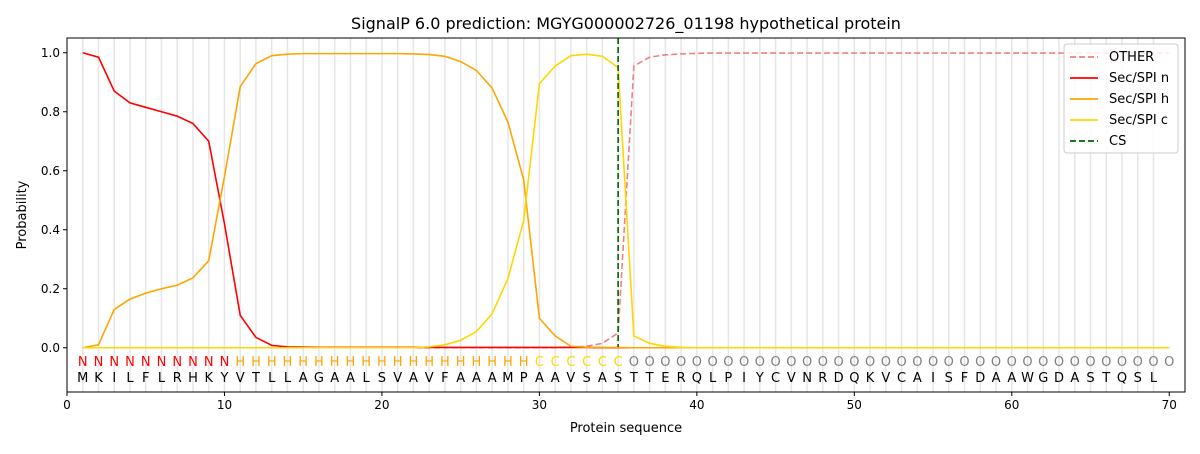  Describe the element at coordinates (22, 214) in the screenshot. I see `y-axis-label: Probability` at that location.